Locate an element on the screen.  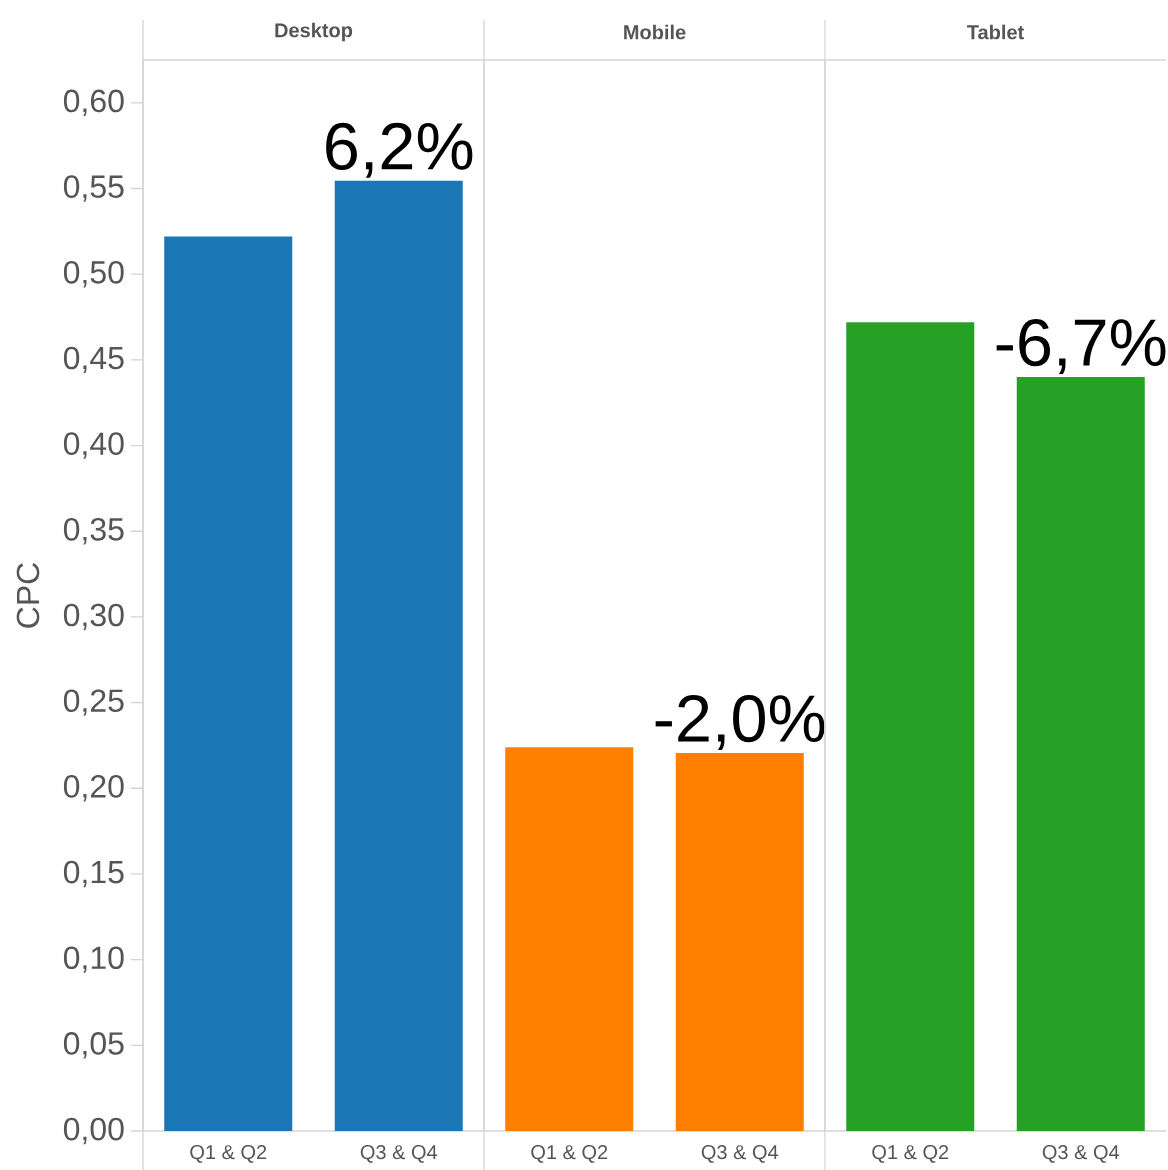
y-tick-label: 0,40 is located at coordinates (93, 445).